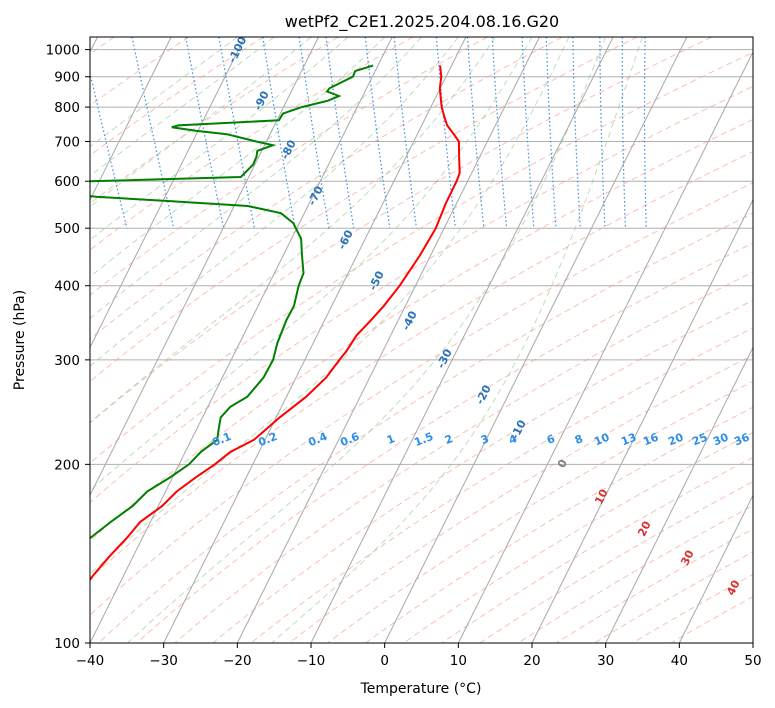 The height and width of the screenshot is (708, 775). Describe the element at coordinates (237, 661) in the screenshot. I see `x-tick-label: −20` at that location.